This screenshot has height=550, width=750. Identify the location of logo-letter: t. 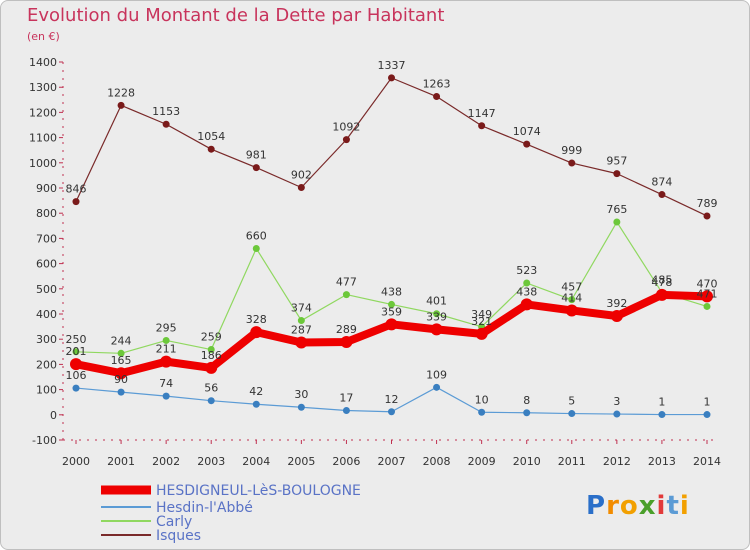
(673, 506).